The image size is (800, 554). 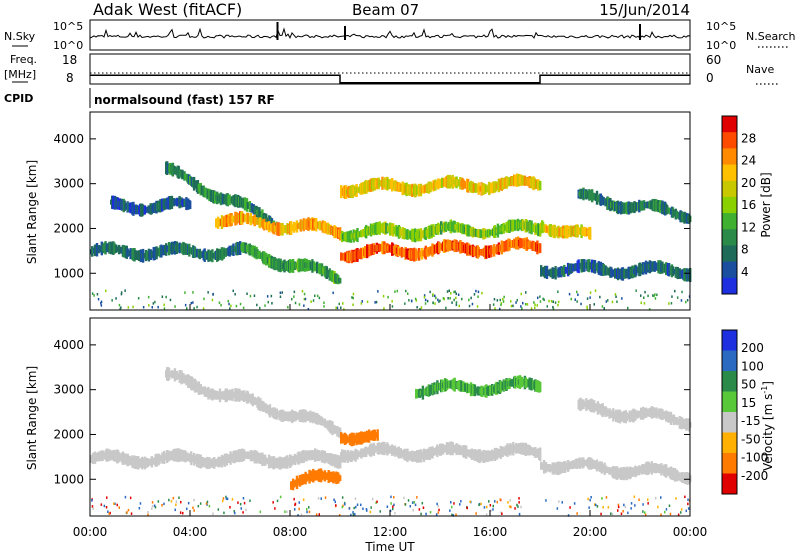 I want to click on nsky-panel-frame, so click(x=390, y=35).